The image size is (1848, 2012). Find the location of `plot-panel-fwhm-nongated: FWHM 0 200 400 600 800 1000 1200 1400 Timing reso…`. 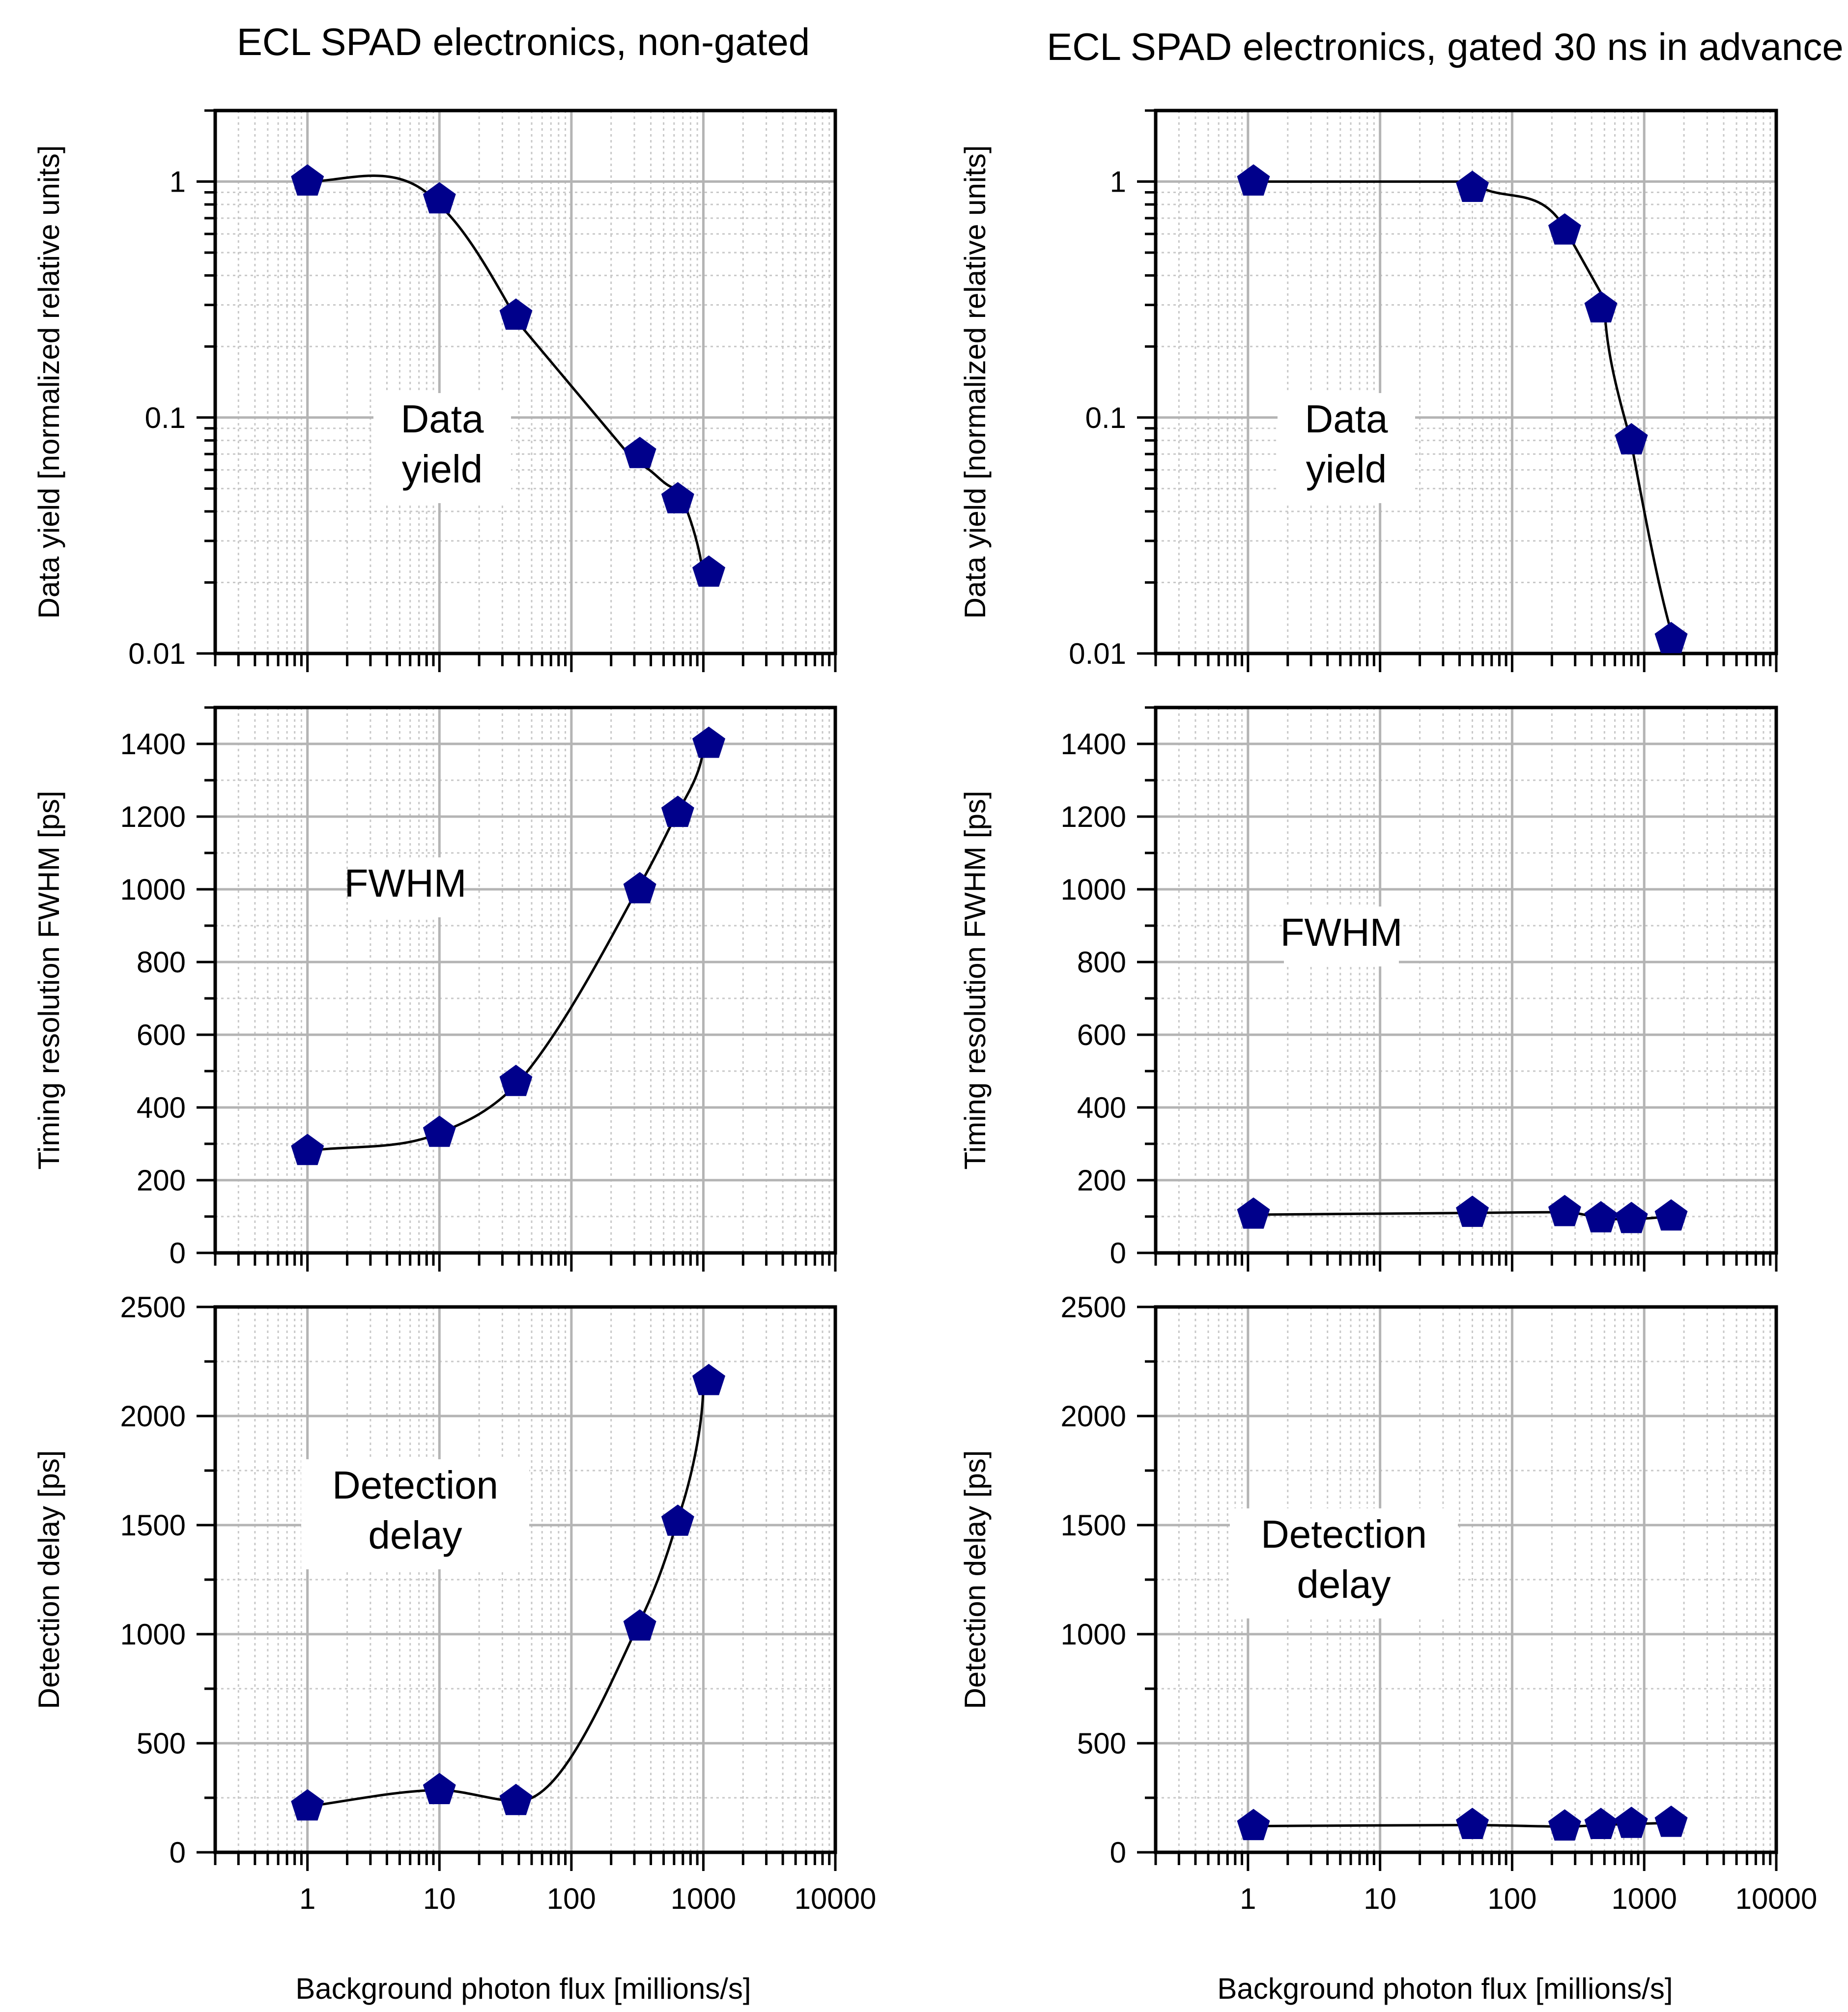

plot-panel-fwhm-nongated: FWHM 0 200 400 600 800 1000 1200 1400 Timing reso… is located at coordinates (434, 989).